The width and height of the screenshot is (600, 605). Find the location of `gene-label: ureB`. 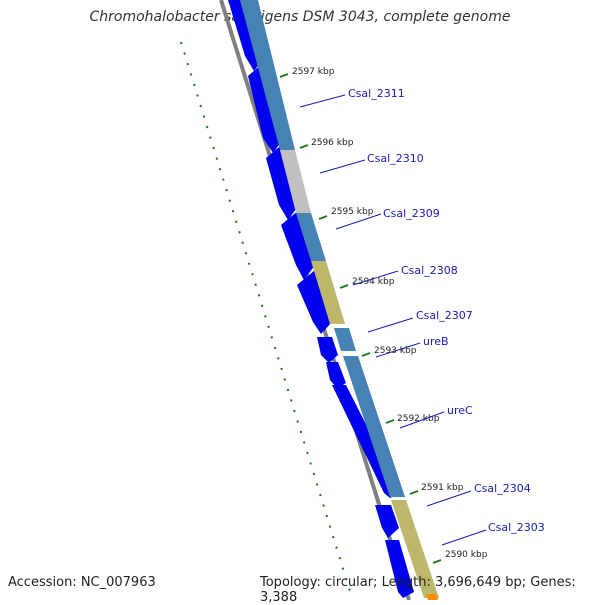

gene-label: ureB is located at coordinates (436, 341).